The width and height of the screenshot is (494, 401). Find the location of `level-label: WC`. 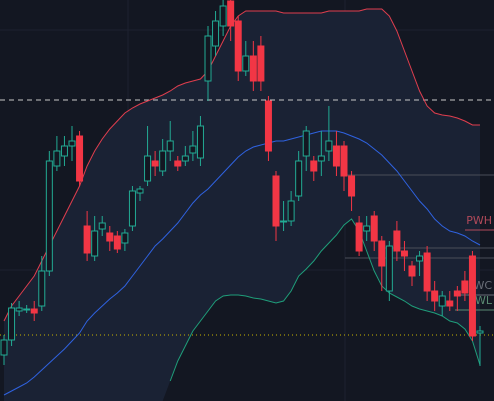

level-label: WC is located at coordinates (482, 285).